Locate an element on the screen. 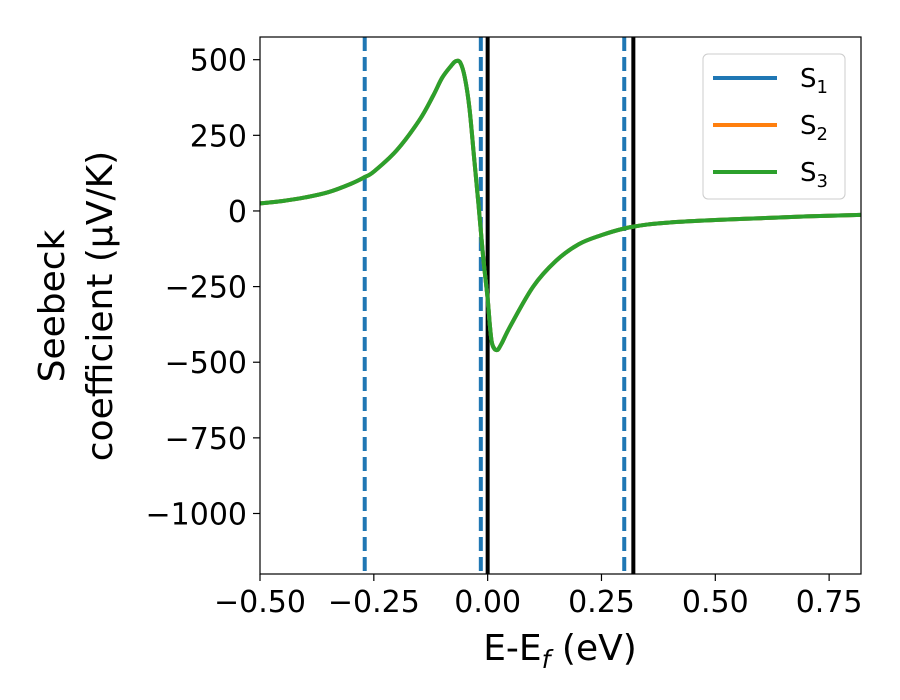  legend-label-s1: S1 is located at coordinates (814, 81).